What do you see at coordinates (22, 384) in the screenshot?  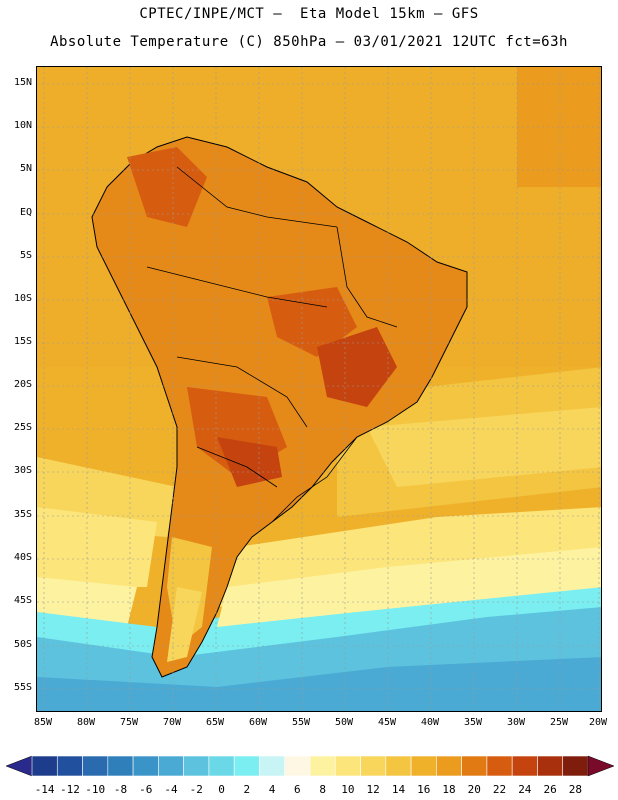 I see `lat-label: 20S` at bounding box center [22, 384].